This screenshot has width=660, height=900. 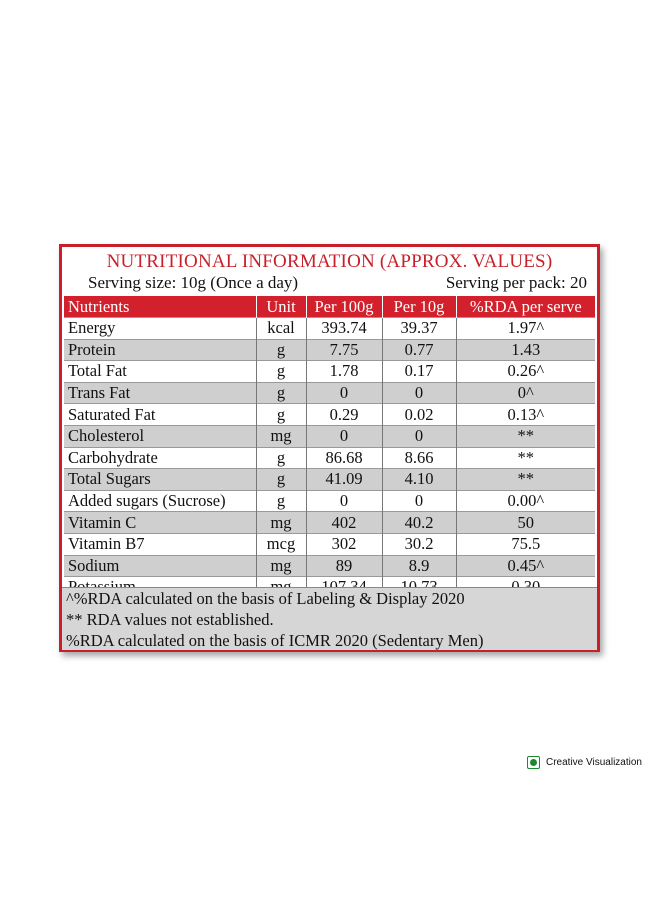 I want to click on column-header: Nutrients, so click(x=160, y=307).